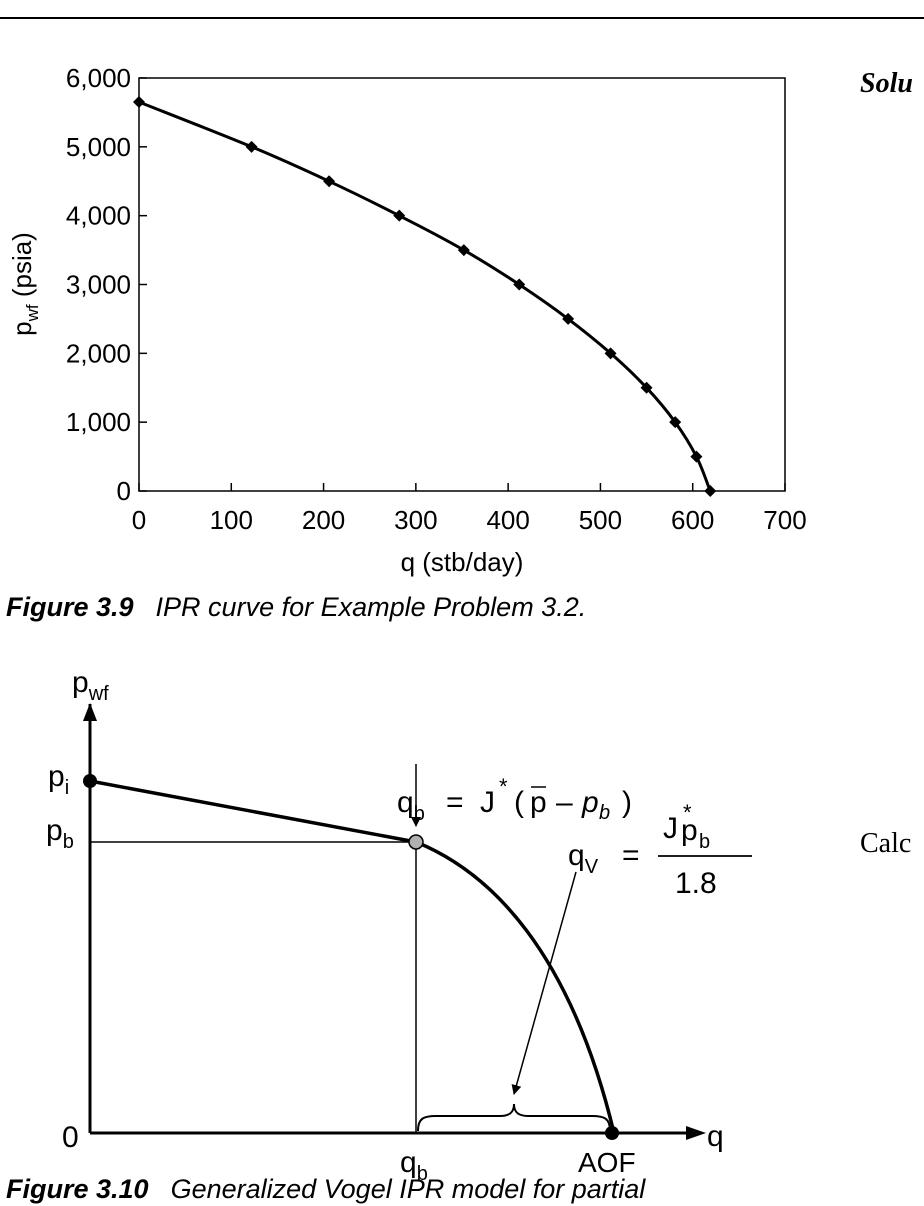  I want to click on x-axis-arrowhead, so click(696, 1133).